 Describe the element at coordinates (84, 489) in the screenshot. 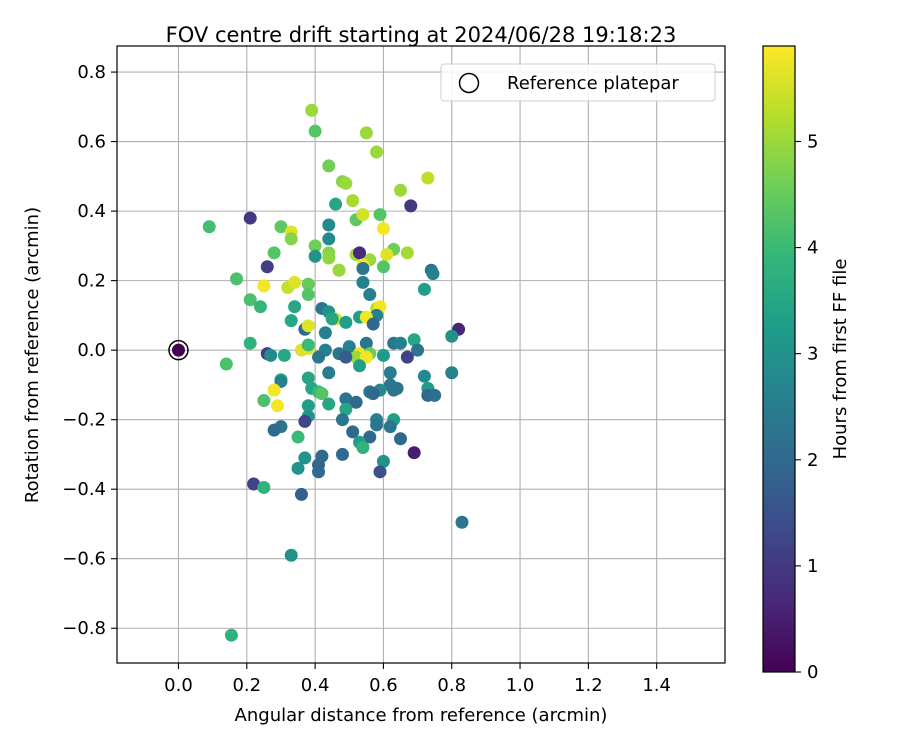

I see `y-tick-label: −0.4` at that location.